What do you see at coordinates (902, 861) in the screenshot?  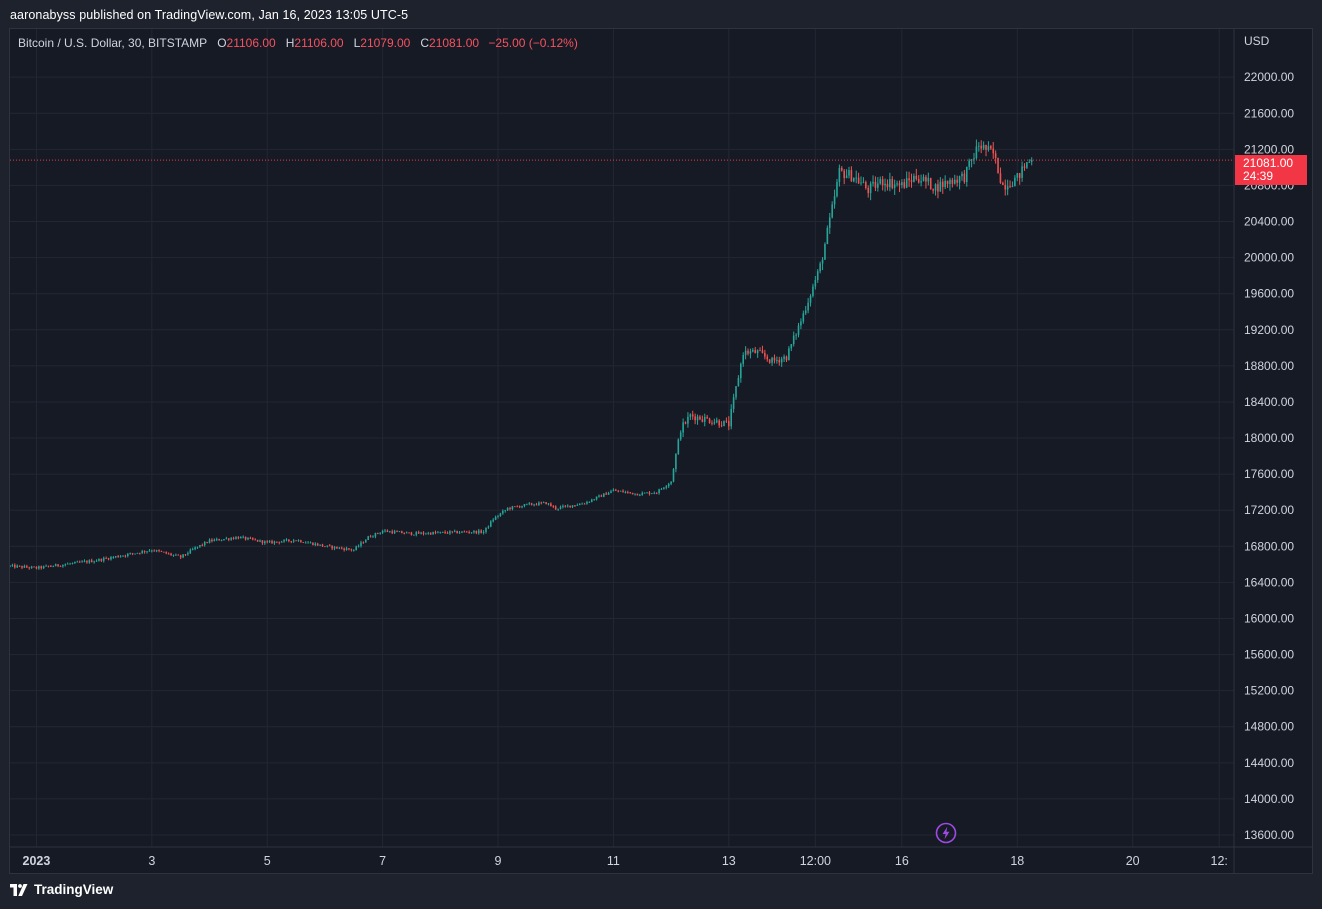 I see `time-tick-label: 16` at bounding box center [902, 861].